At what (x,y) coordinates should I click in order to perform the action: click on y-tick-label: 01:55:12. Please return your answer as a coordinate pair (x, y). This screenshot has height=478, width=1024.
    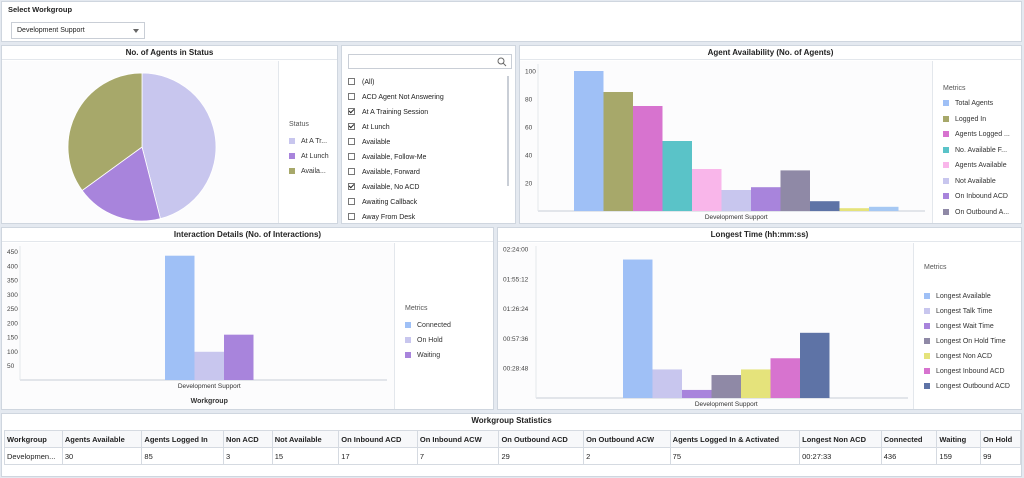
    Looking at the image, I should click on (516, 279).